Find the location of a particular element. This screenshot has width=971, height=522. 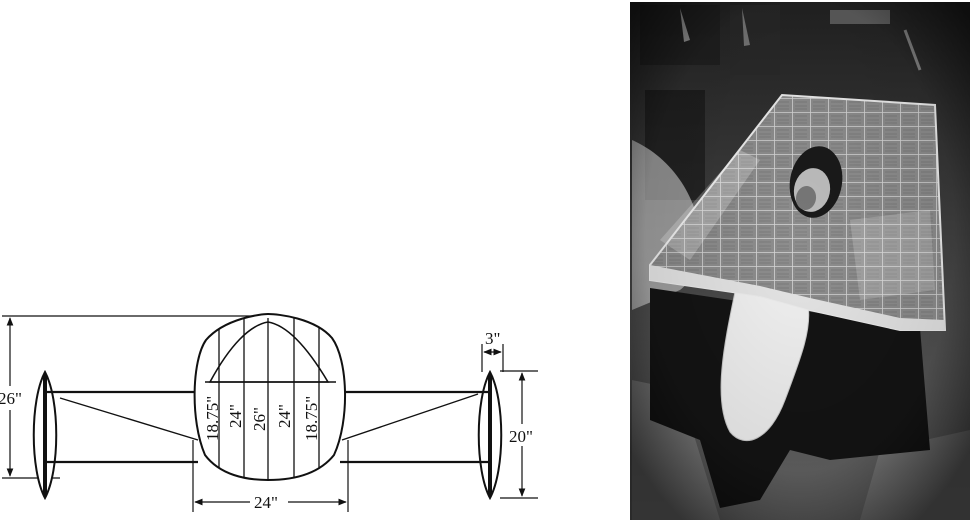

body-section-label: 26" is located at coordinates (259, 419).